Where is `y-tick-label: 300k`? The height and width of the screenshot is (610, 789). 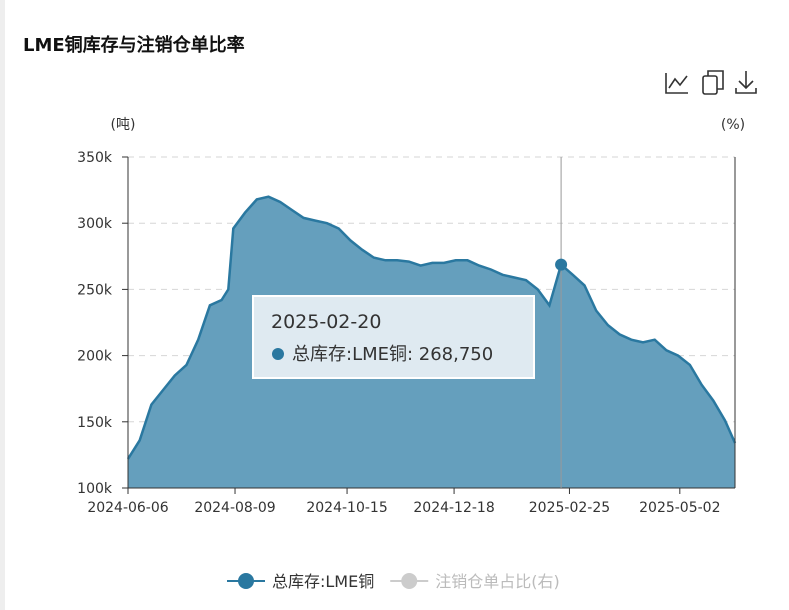
y-tick-label: 300k is located at coordinates (95, 224).